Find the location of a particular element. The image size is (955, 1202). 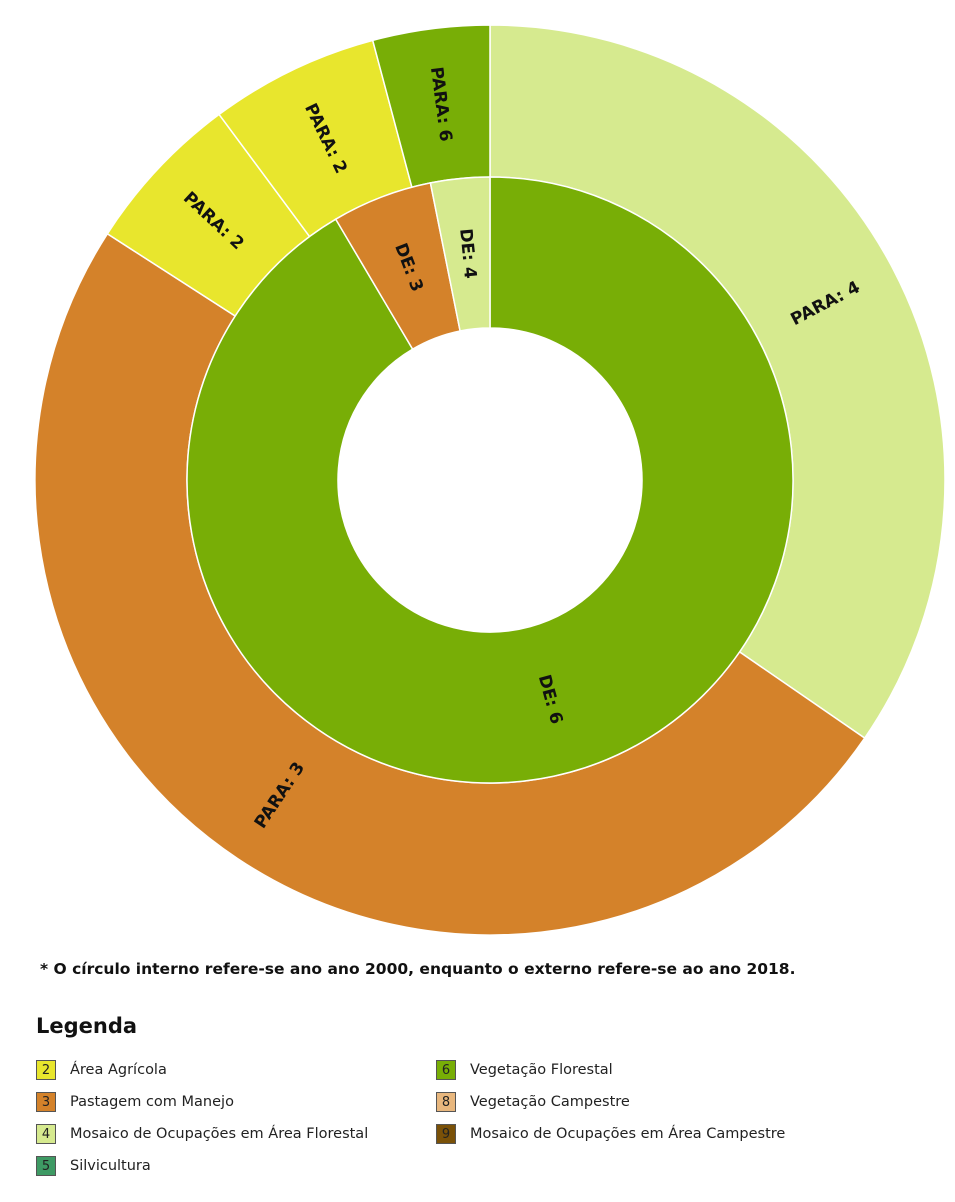

legend-item-mosaico-area-florestal: 4 Mosaico de Ocupações em Área Florestal is located at coordinates (202, 1134).